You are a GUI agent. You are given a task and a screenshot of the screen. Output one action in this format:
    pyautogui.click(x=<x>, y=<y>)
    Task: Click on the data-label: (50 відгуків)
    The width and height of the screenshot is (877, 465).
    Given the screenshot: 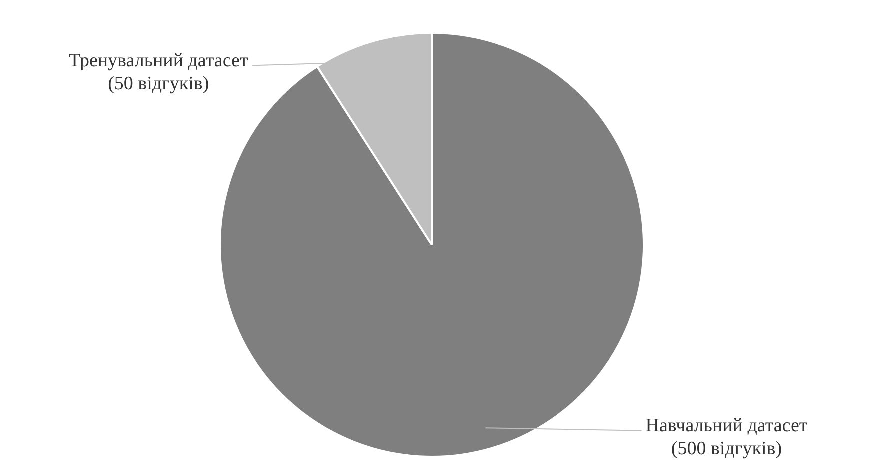 What is the action you would take?
    pyautogui.click(x=159, y=83)
    